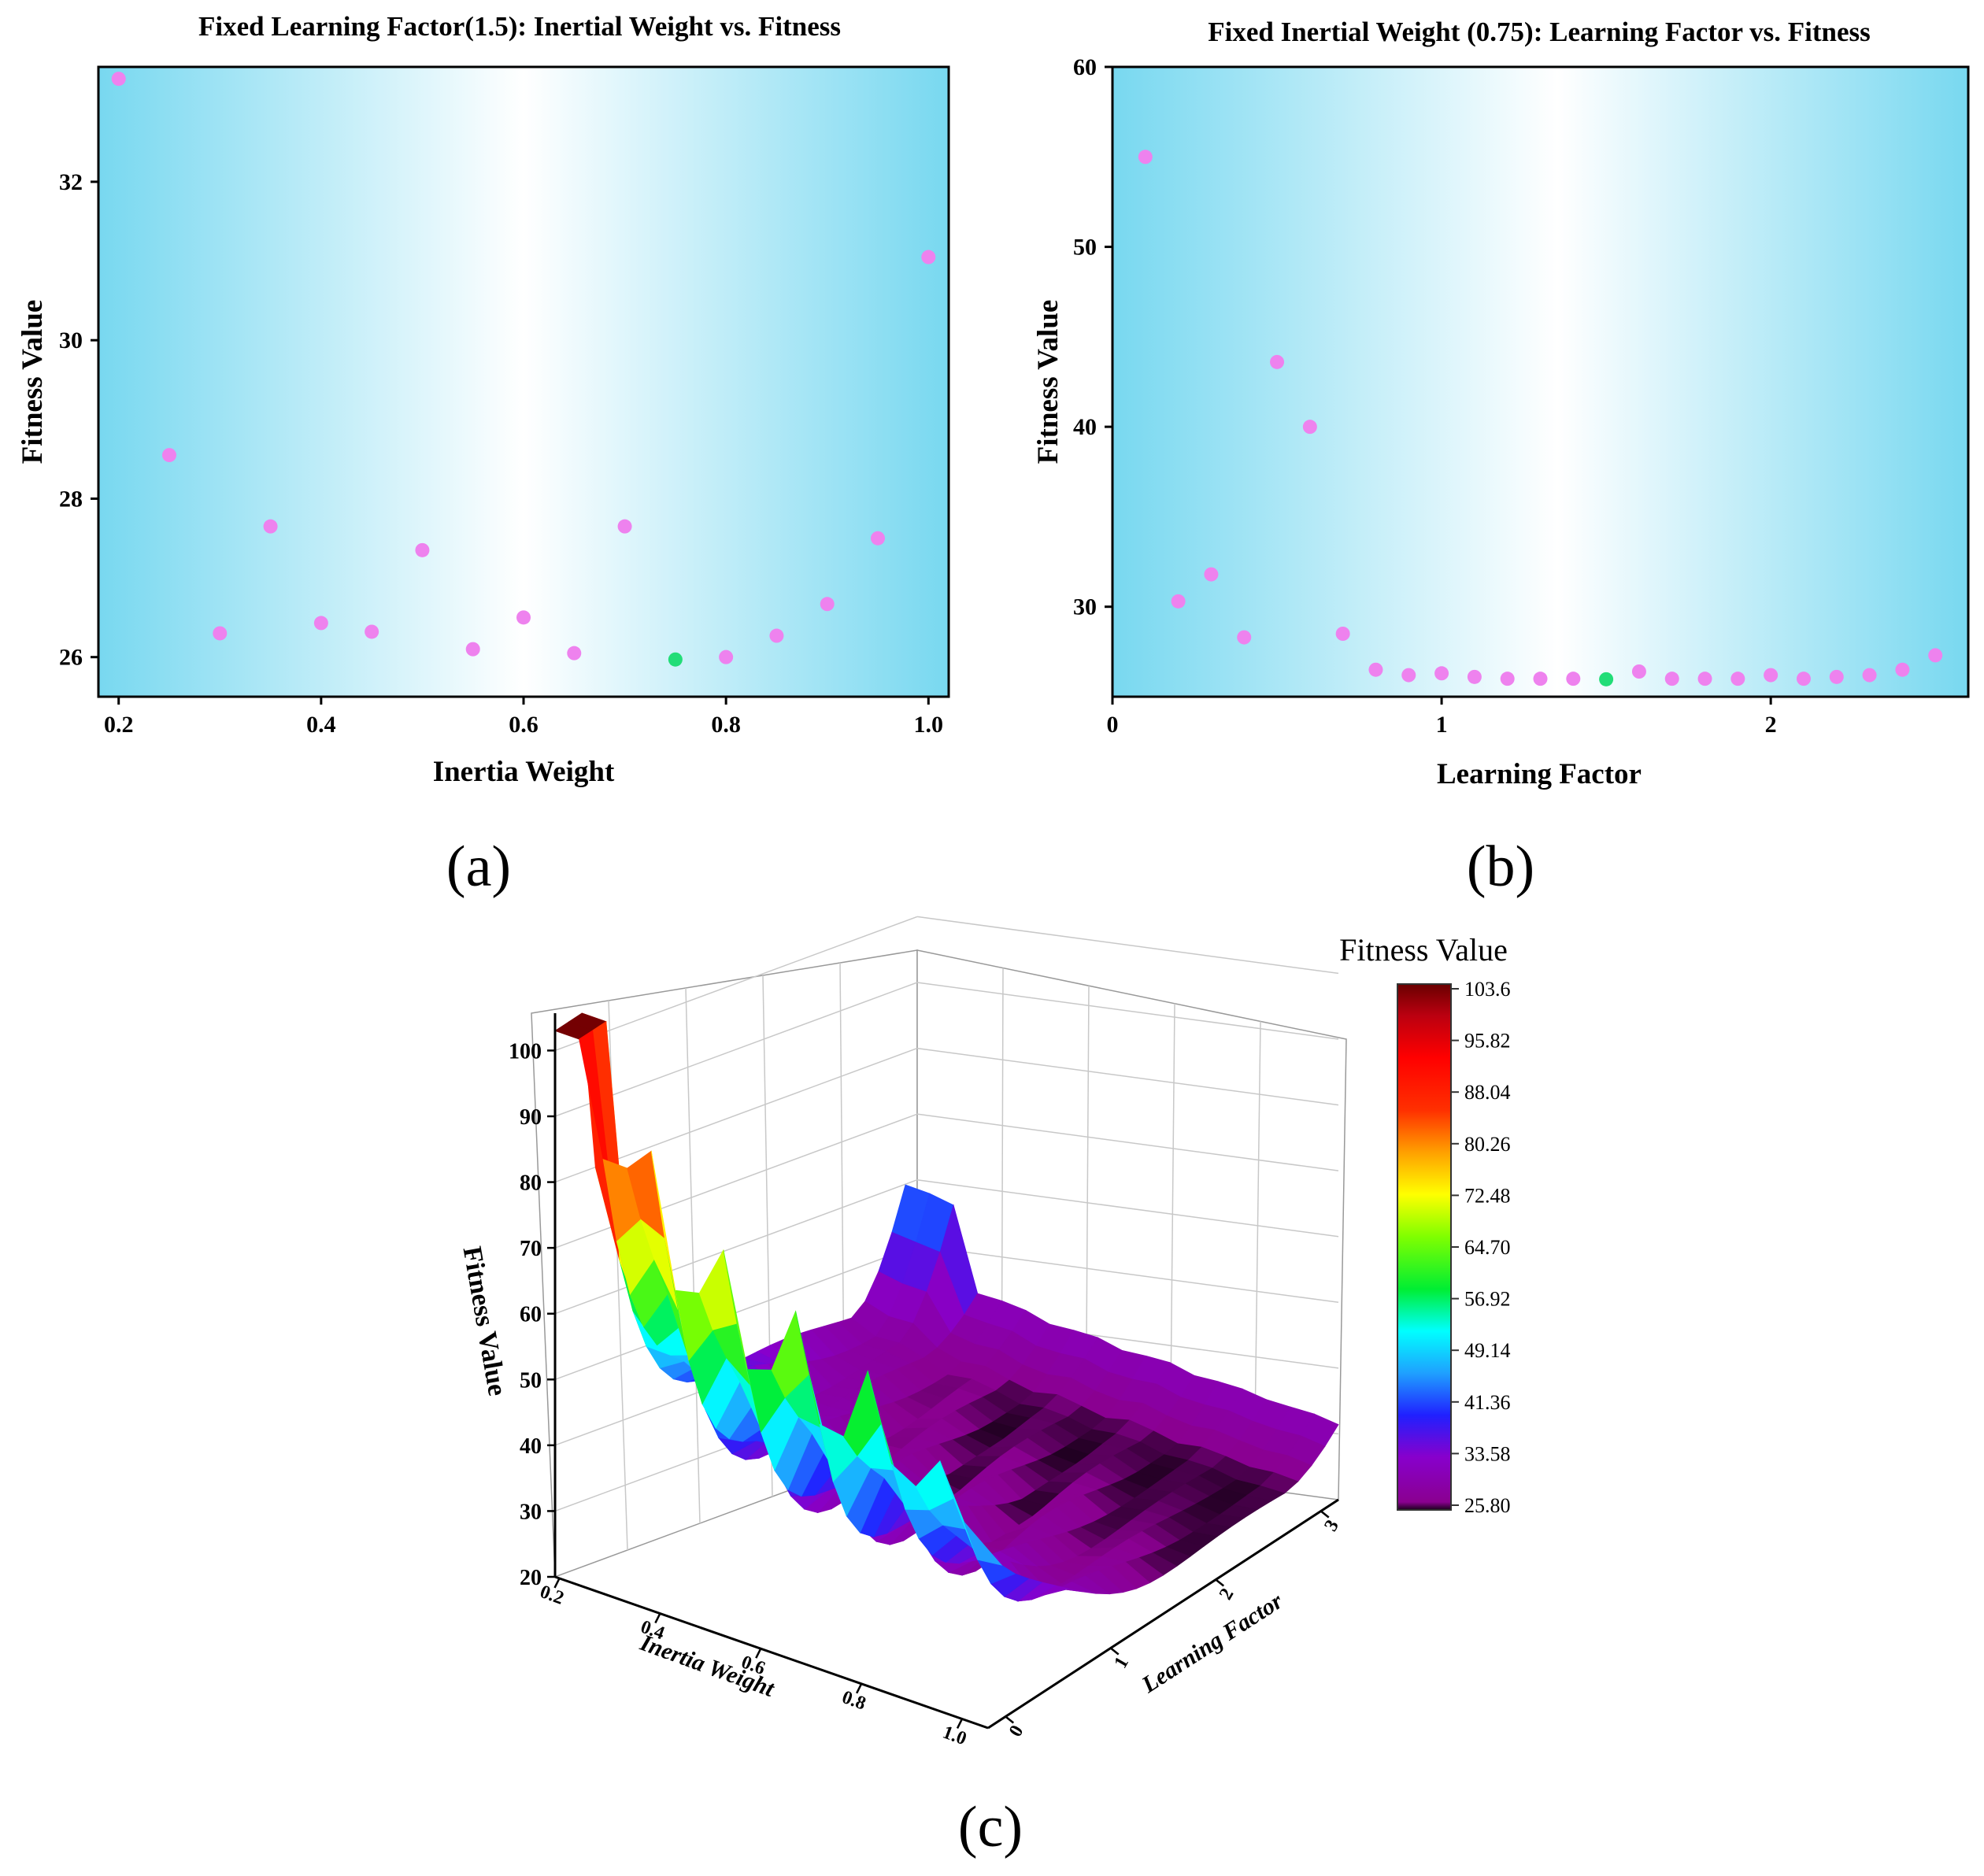 The image size is (1984, 1876). What do you see at coordinates (1487, 990) in the screenshot?
I see `colorbar-label: 103.6` at bounding box center [1487, 990].